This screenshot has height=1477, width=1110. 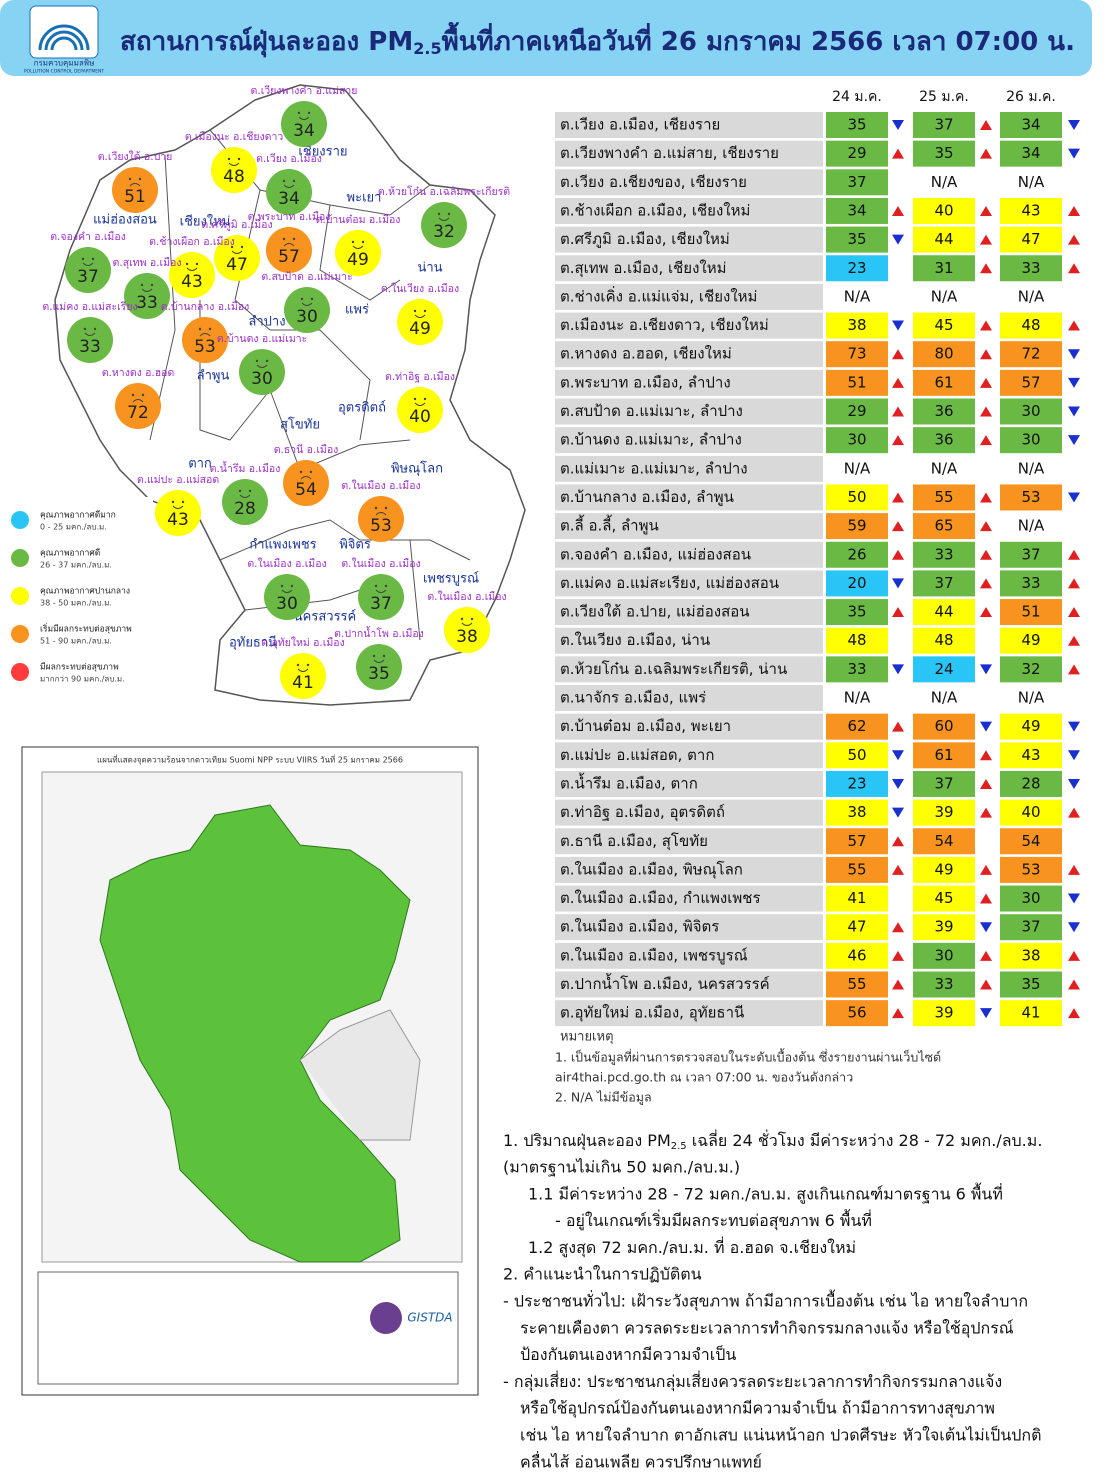 What do you see at coordinates (420, 376) in the screenshot?
I see `station-label: ต.ท่าอิฐ อ.เมือง` at bounding box center [420, 376].